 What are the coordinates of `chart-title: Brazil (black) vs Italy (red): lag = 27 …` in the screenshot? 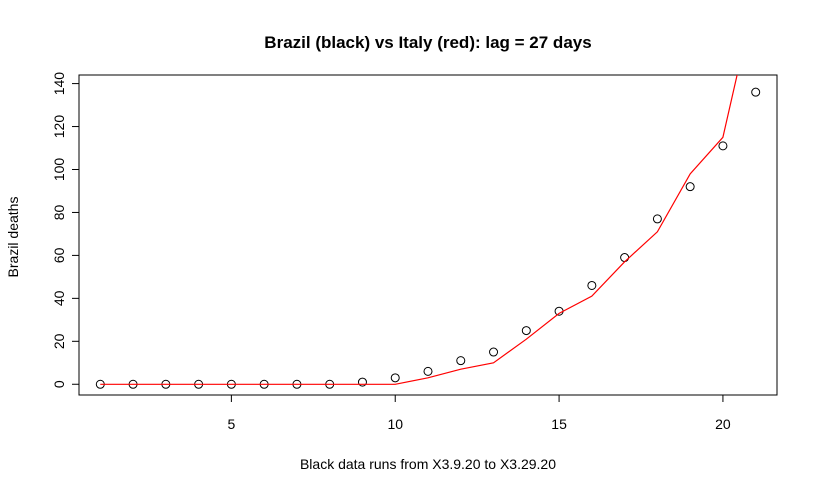 It's located at (427, 42).